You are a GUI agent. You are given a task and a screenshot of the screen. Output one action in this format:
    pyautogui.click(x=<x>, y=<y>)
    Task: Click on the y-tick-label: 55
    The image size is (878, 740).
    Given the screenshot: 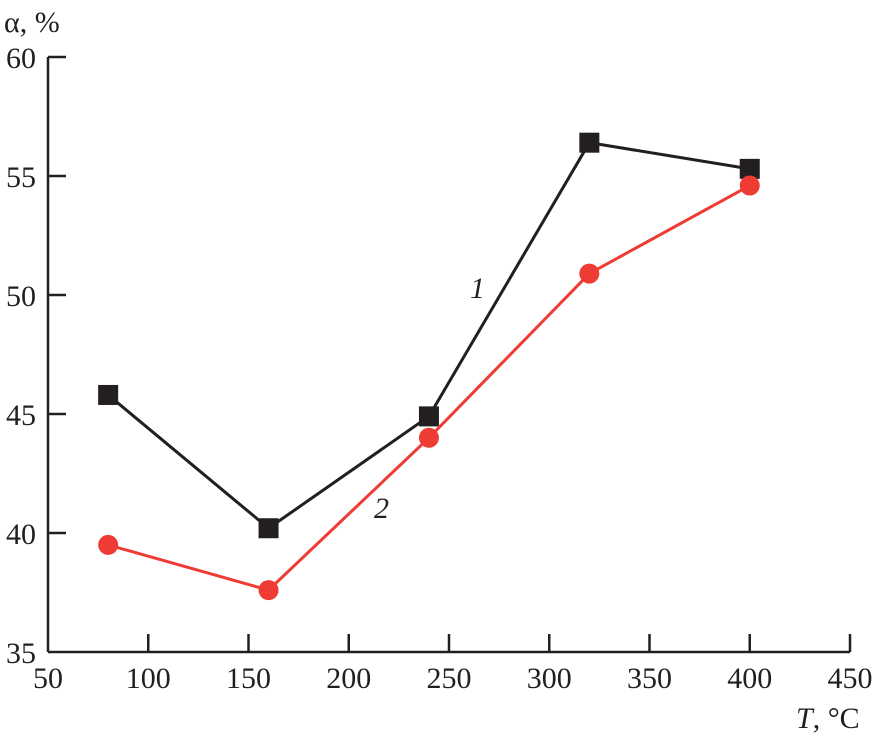 What is the action you would take?
    pyautogui.click(x=21, y=177)
    